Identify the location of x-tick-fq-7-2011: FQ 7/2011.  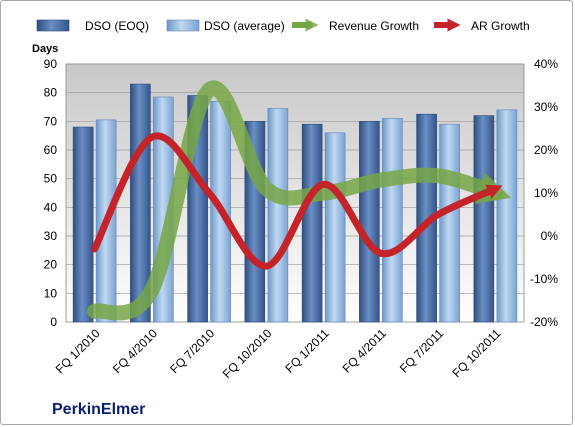
(422, 351).